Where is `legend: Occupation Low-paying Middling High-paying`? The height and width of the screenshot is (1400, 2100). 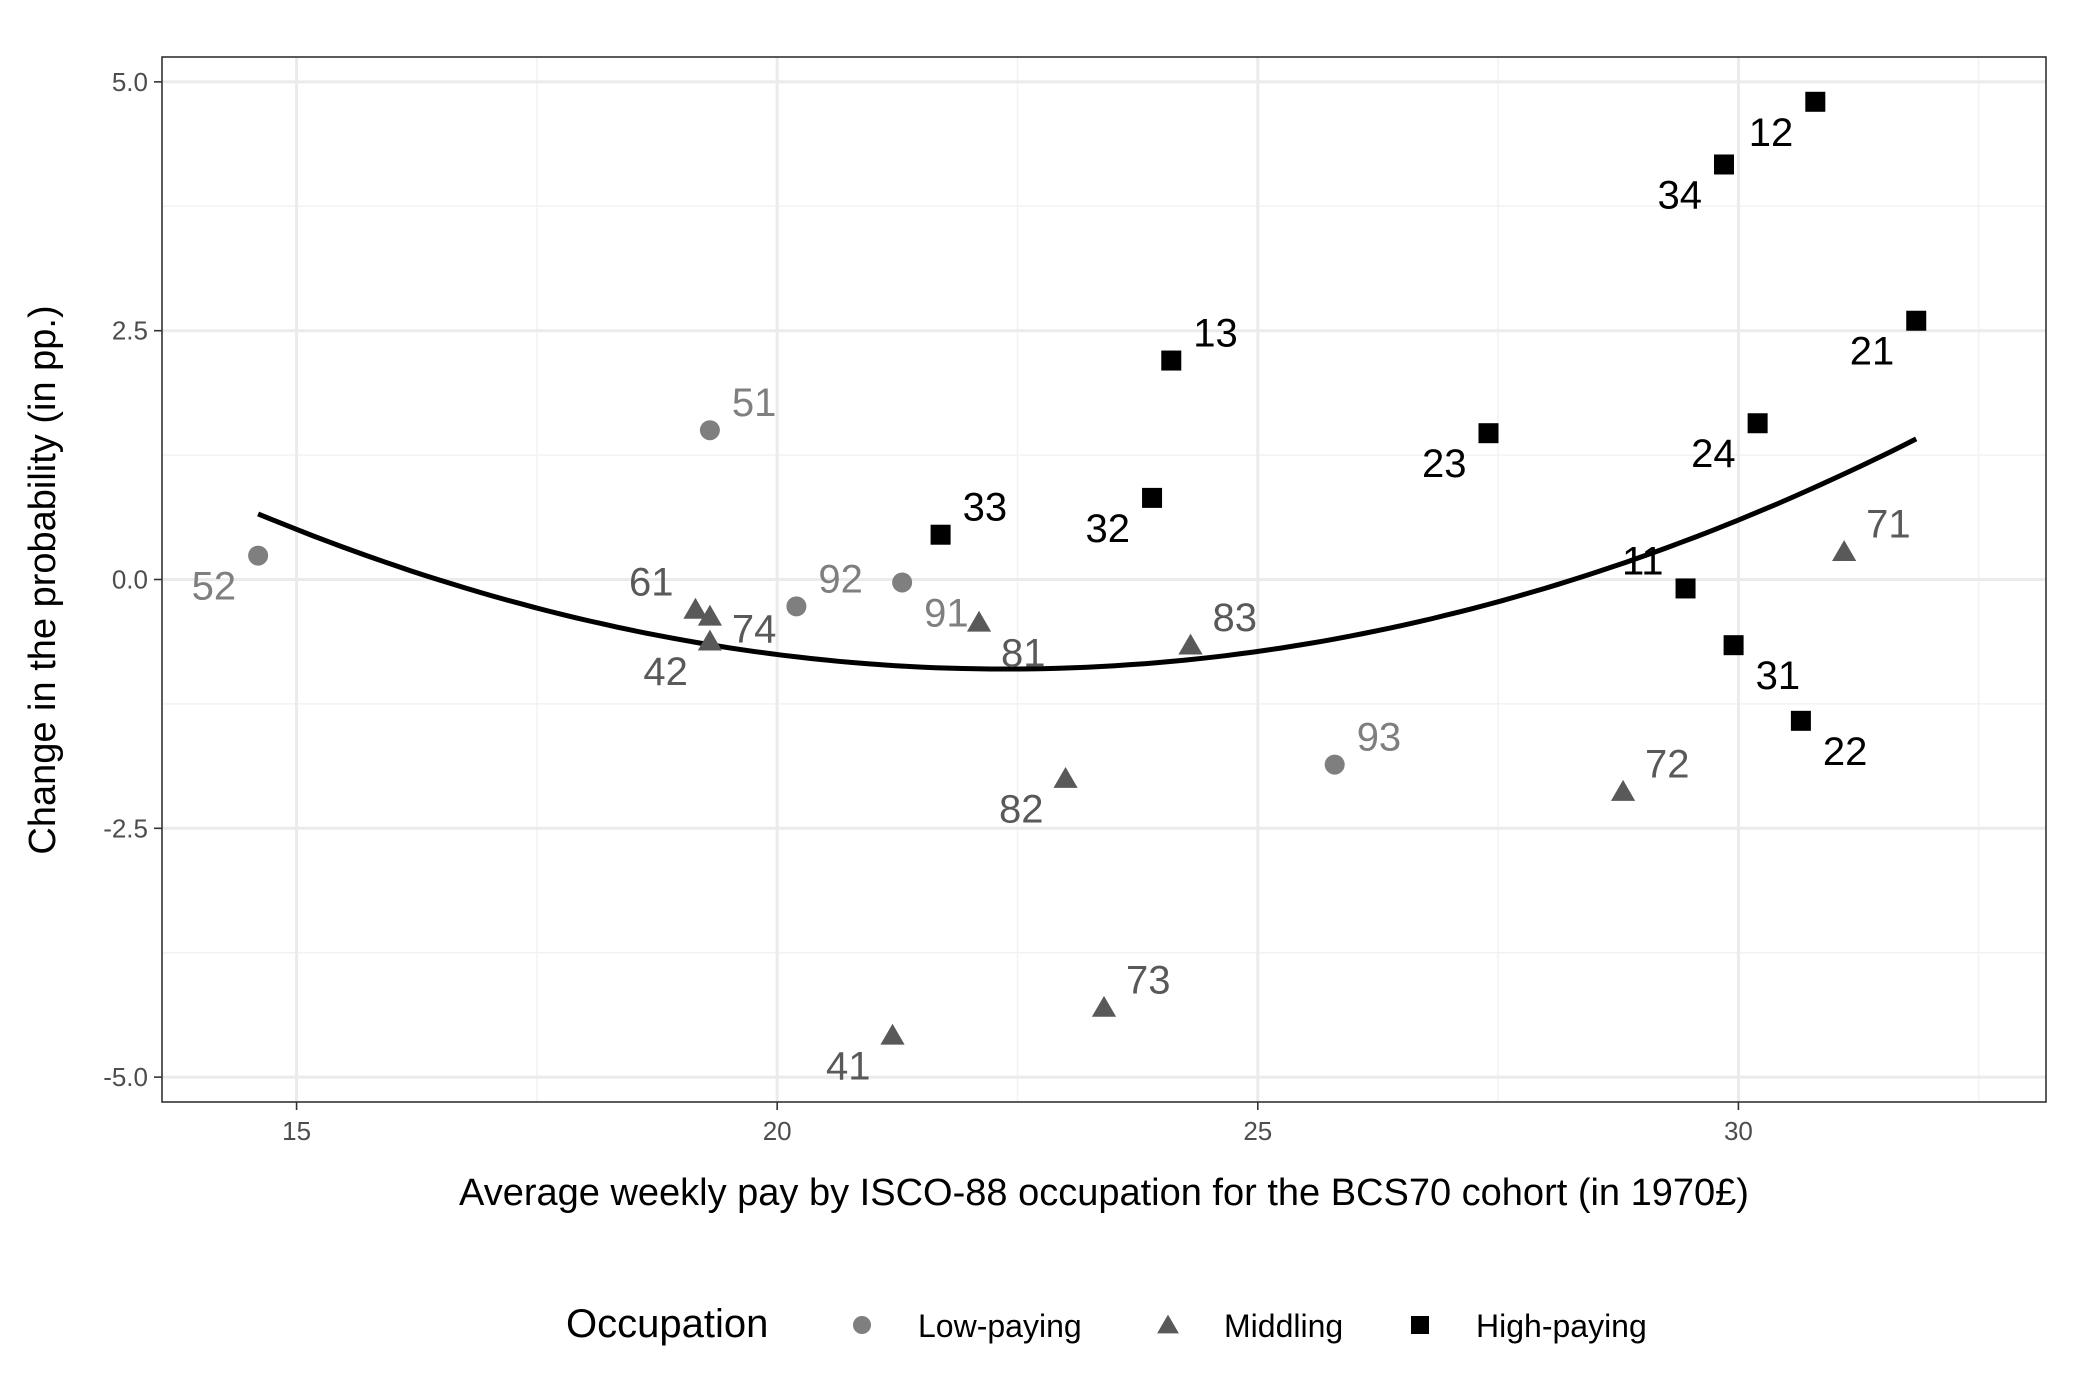 legend: Occupation Low-paying Middling High-paying is located at coordinates (1106, 1324).